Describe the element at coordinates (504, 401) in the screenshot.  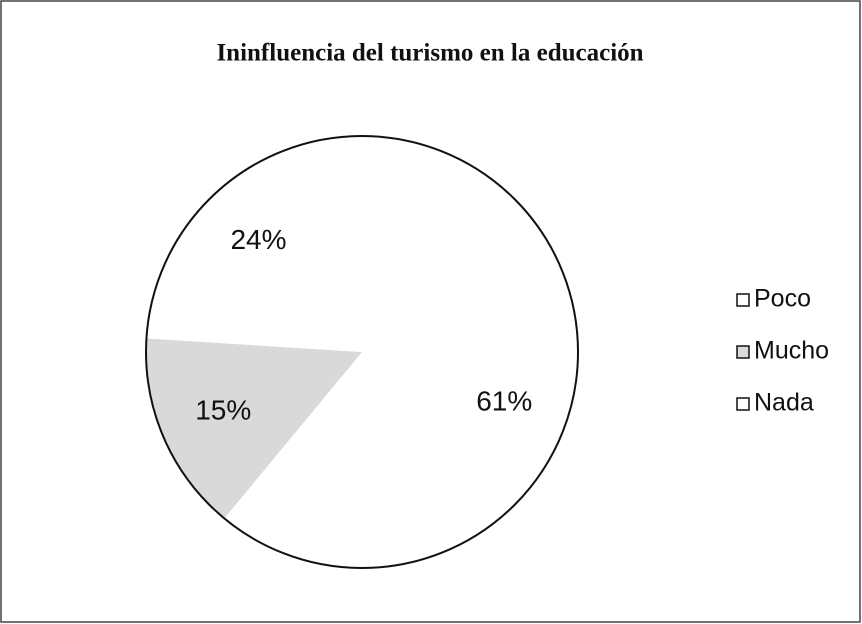
I see `data-label: 61%` at that location.